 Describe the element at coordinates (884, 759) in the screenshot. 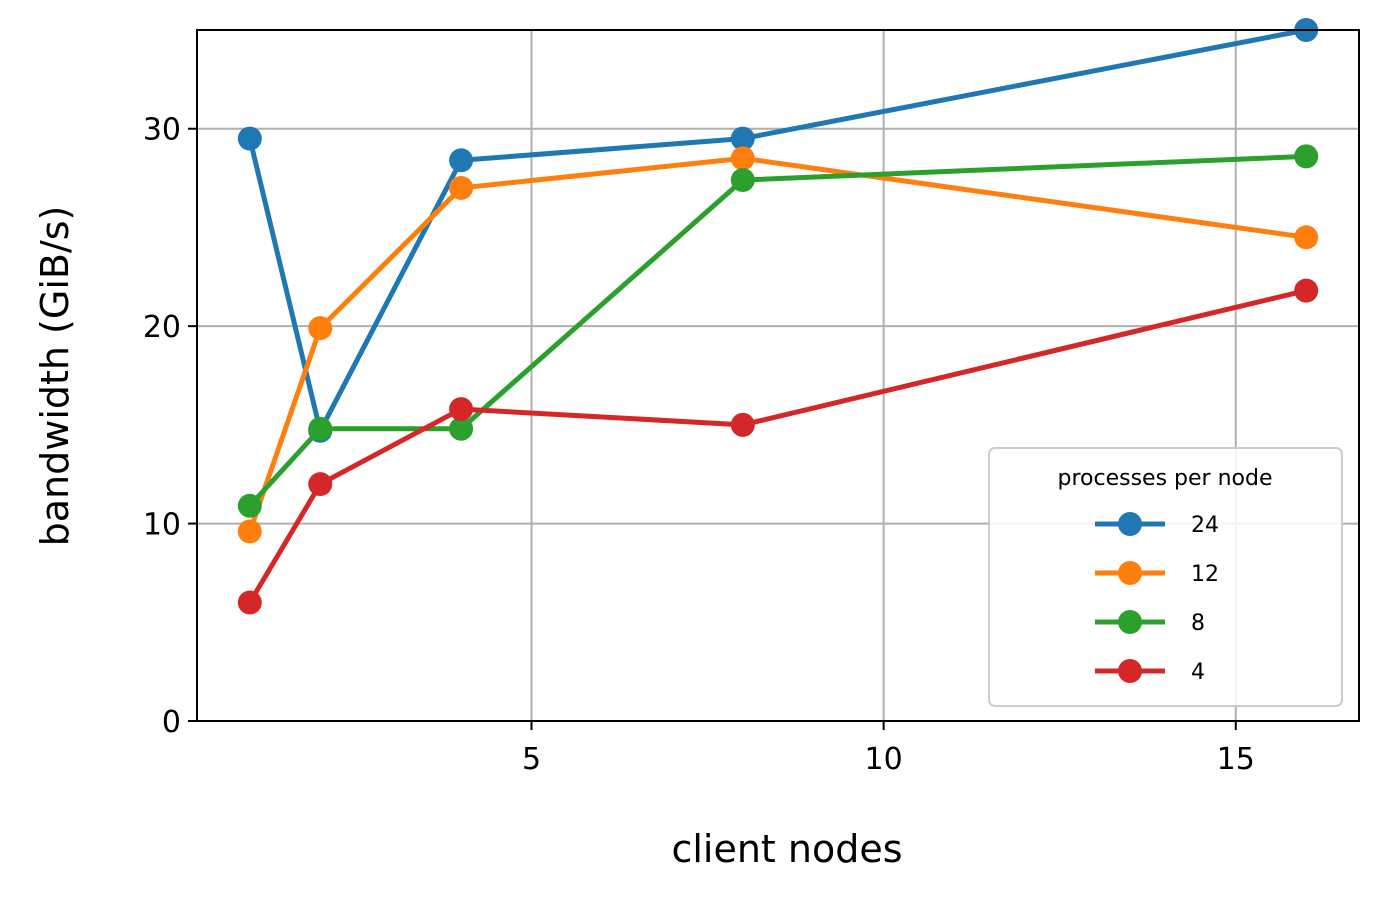

I see `x-tick-label: 10` at that location.